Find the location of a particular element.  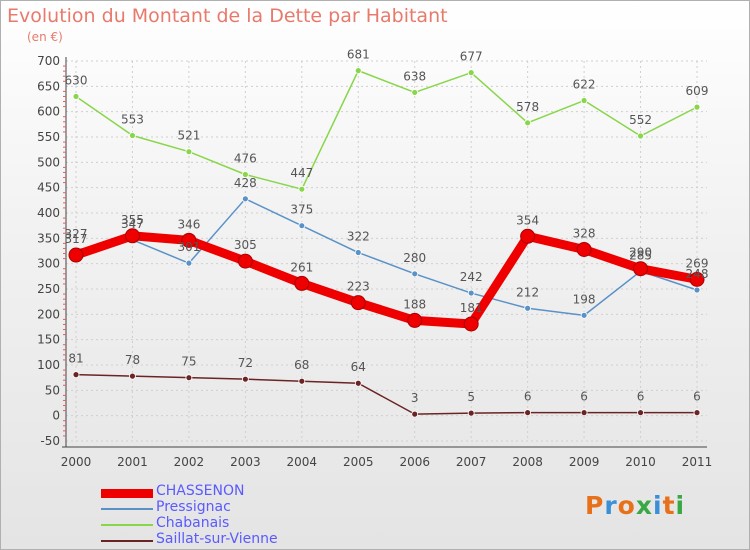

x-tick-label: 2004 is located at coordinates (302, 462).